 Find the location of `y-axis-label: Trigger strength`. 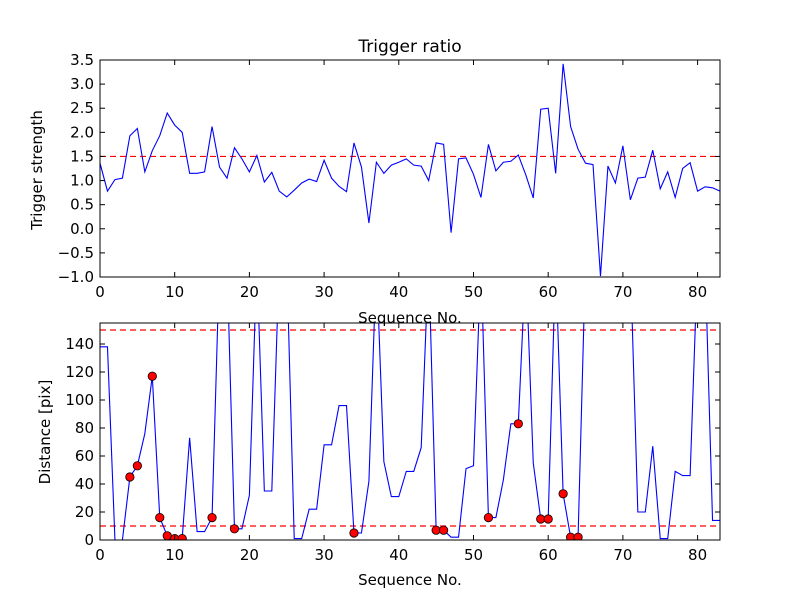

y-axis-label: Trigger strength is located at coordinates (37, 170).